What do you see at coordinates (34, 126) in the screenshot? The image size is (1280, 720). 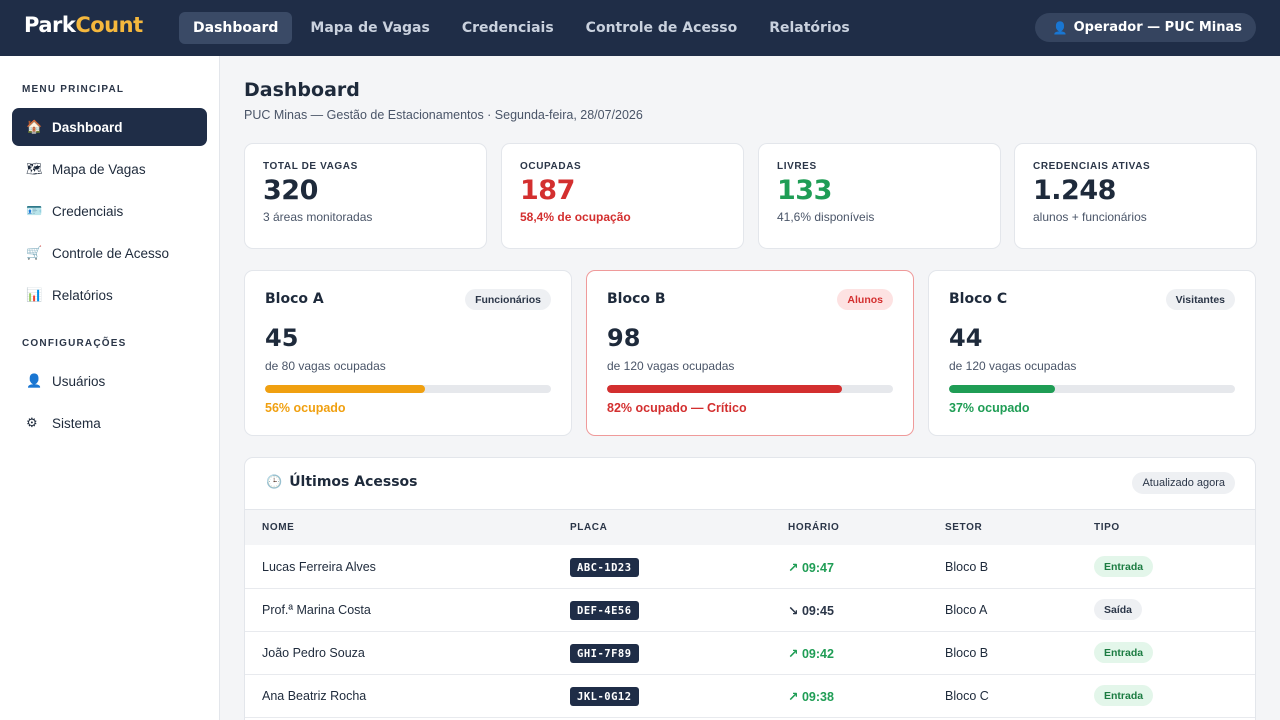 I see `home-icon: 🏠` at bounding box center [34, 126].